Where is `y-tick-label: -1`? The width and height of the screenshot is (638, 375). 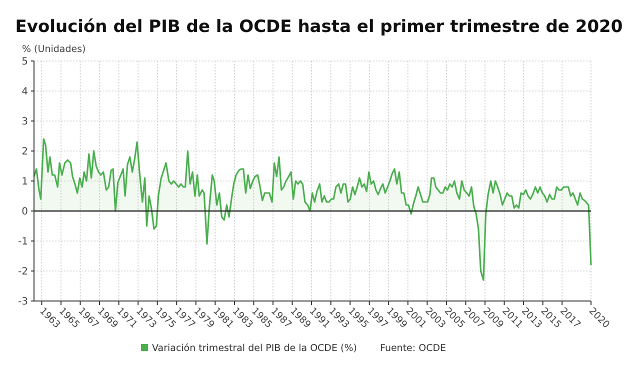
y-tick-label: -1 is located at coordinates (23, 242).